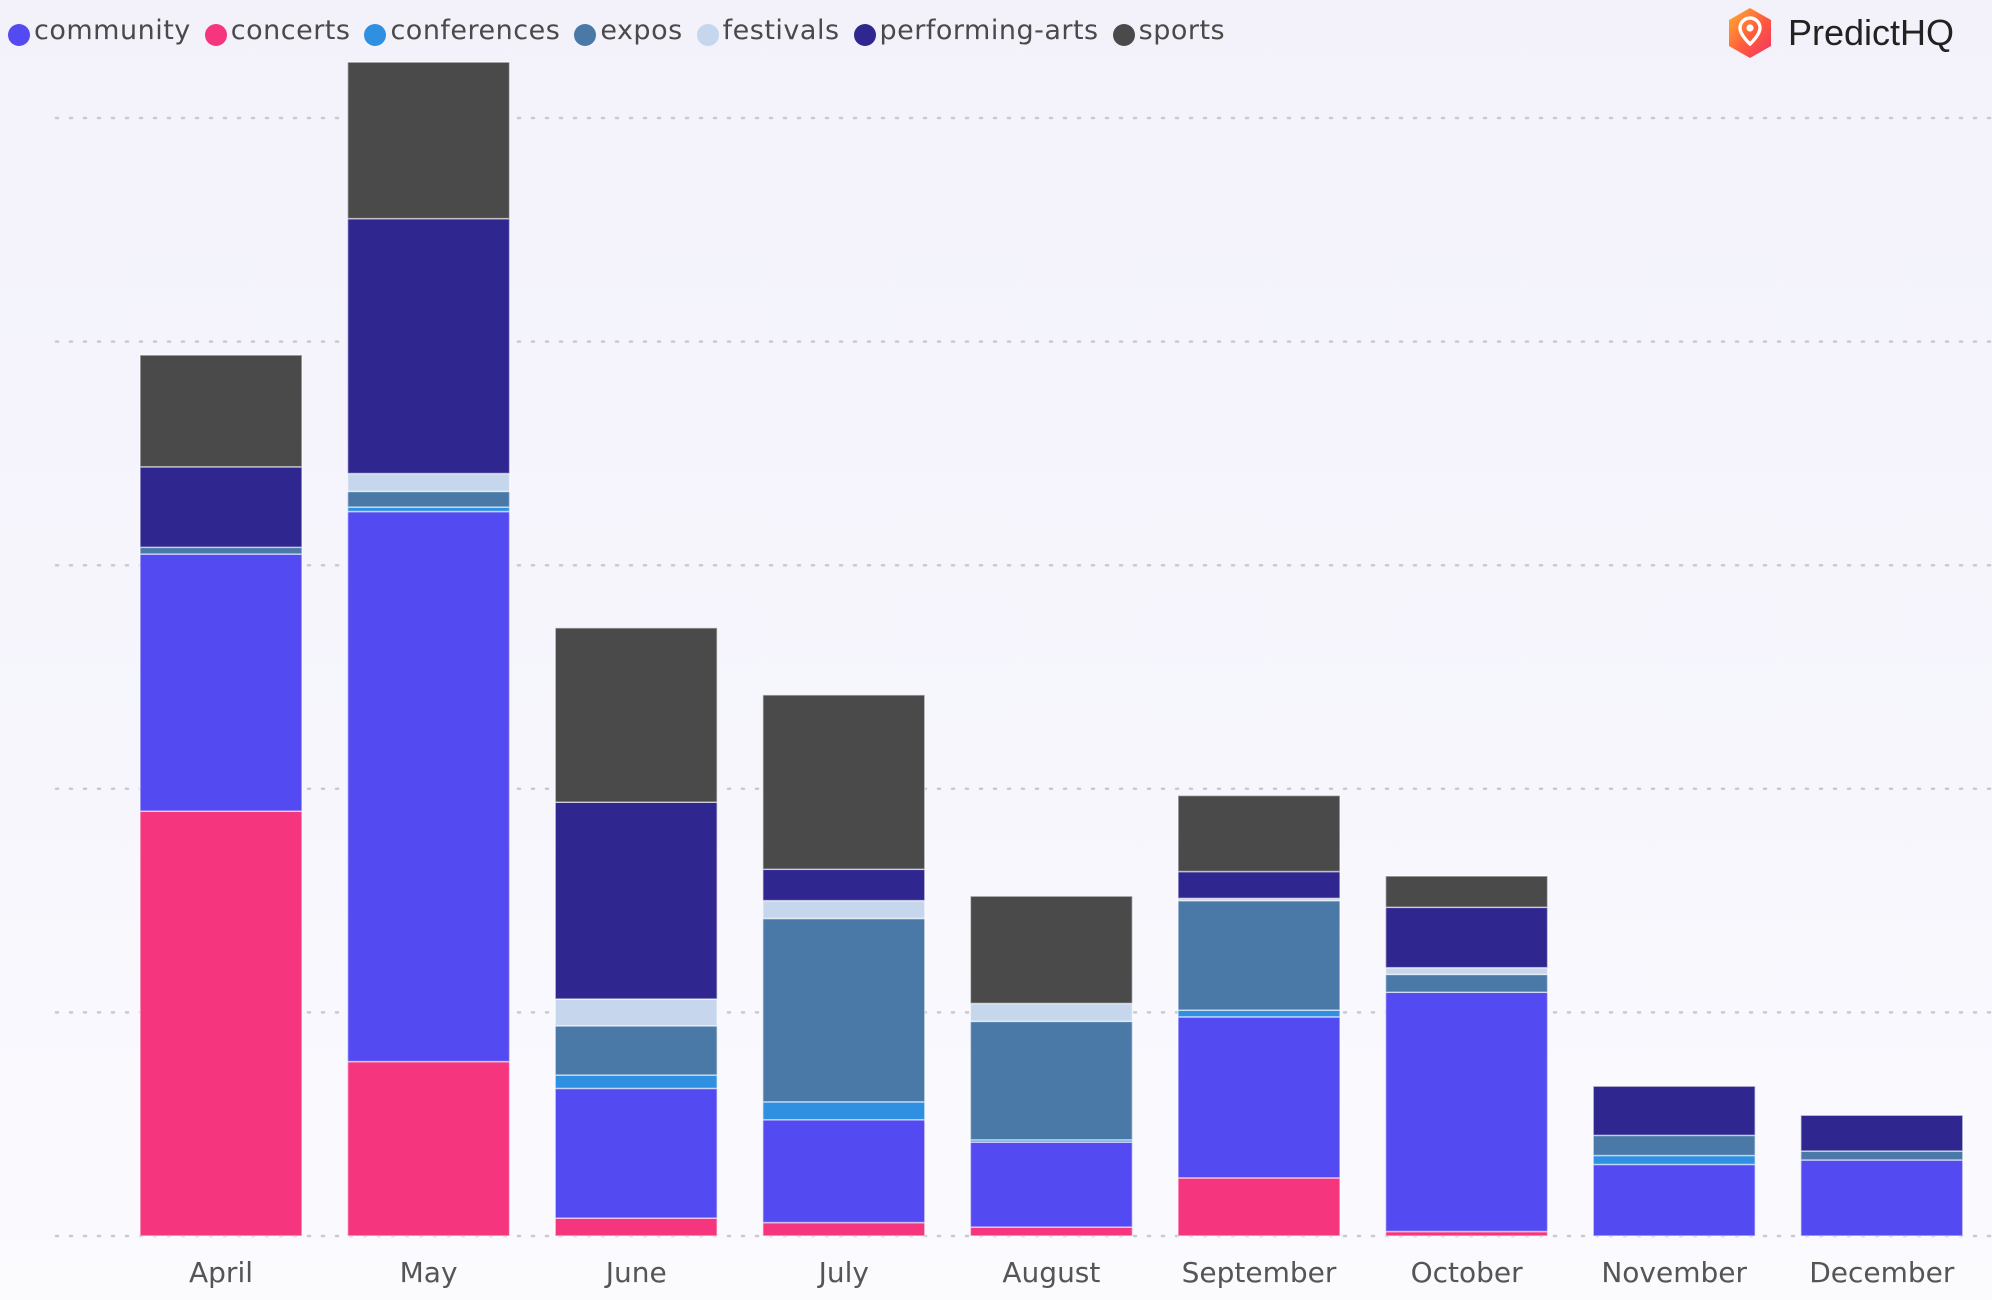 The image size is (1992, 1300). What do you see at coordinates (635, 1272) in the screenshot?
I see `x-tick-label: June` at bounding box center [635, 1272].